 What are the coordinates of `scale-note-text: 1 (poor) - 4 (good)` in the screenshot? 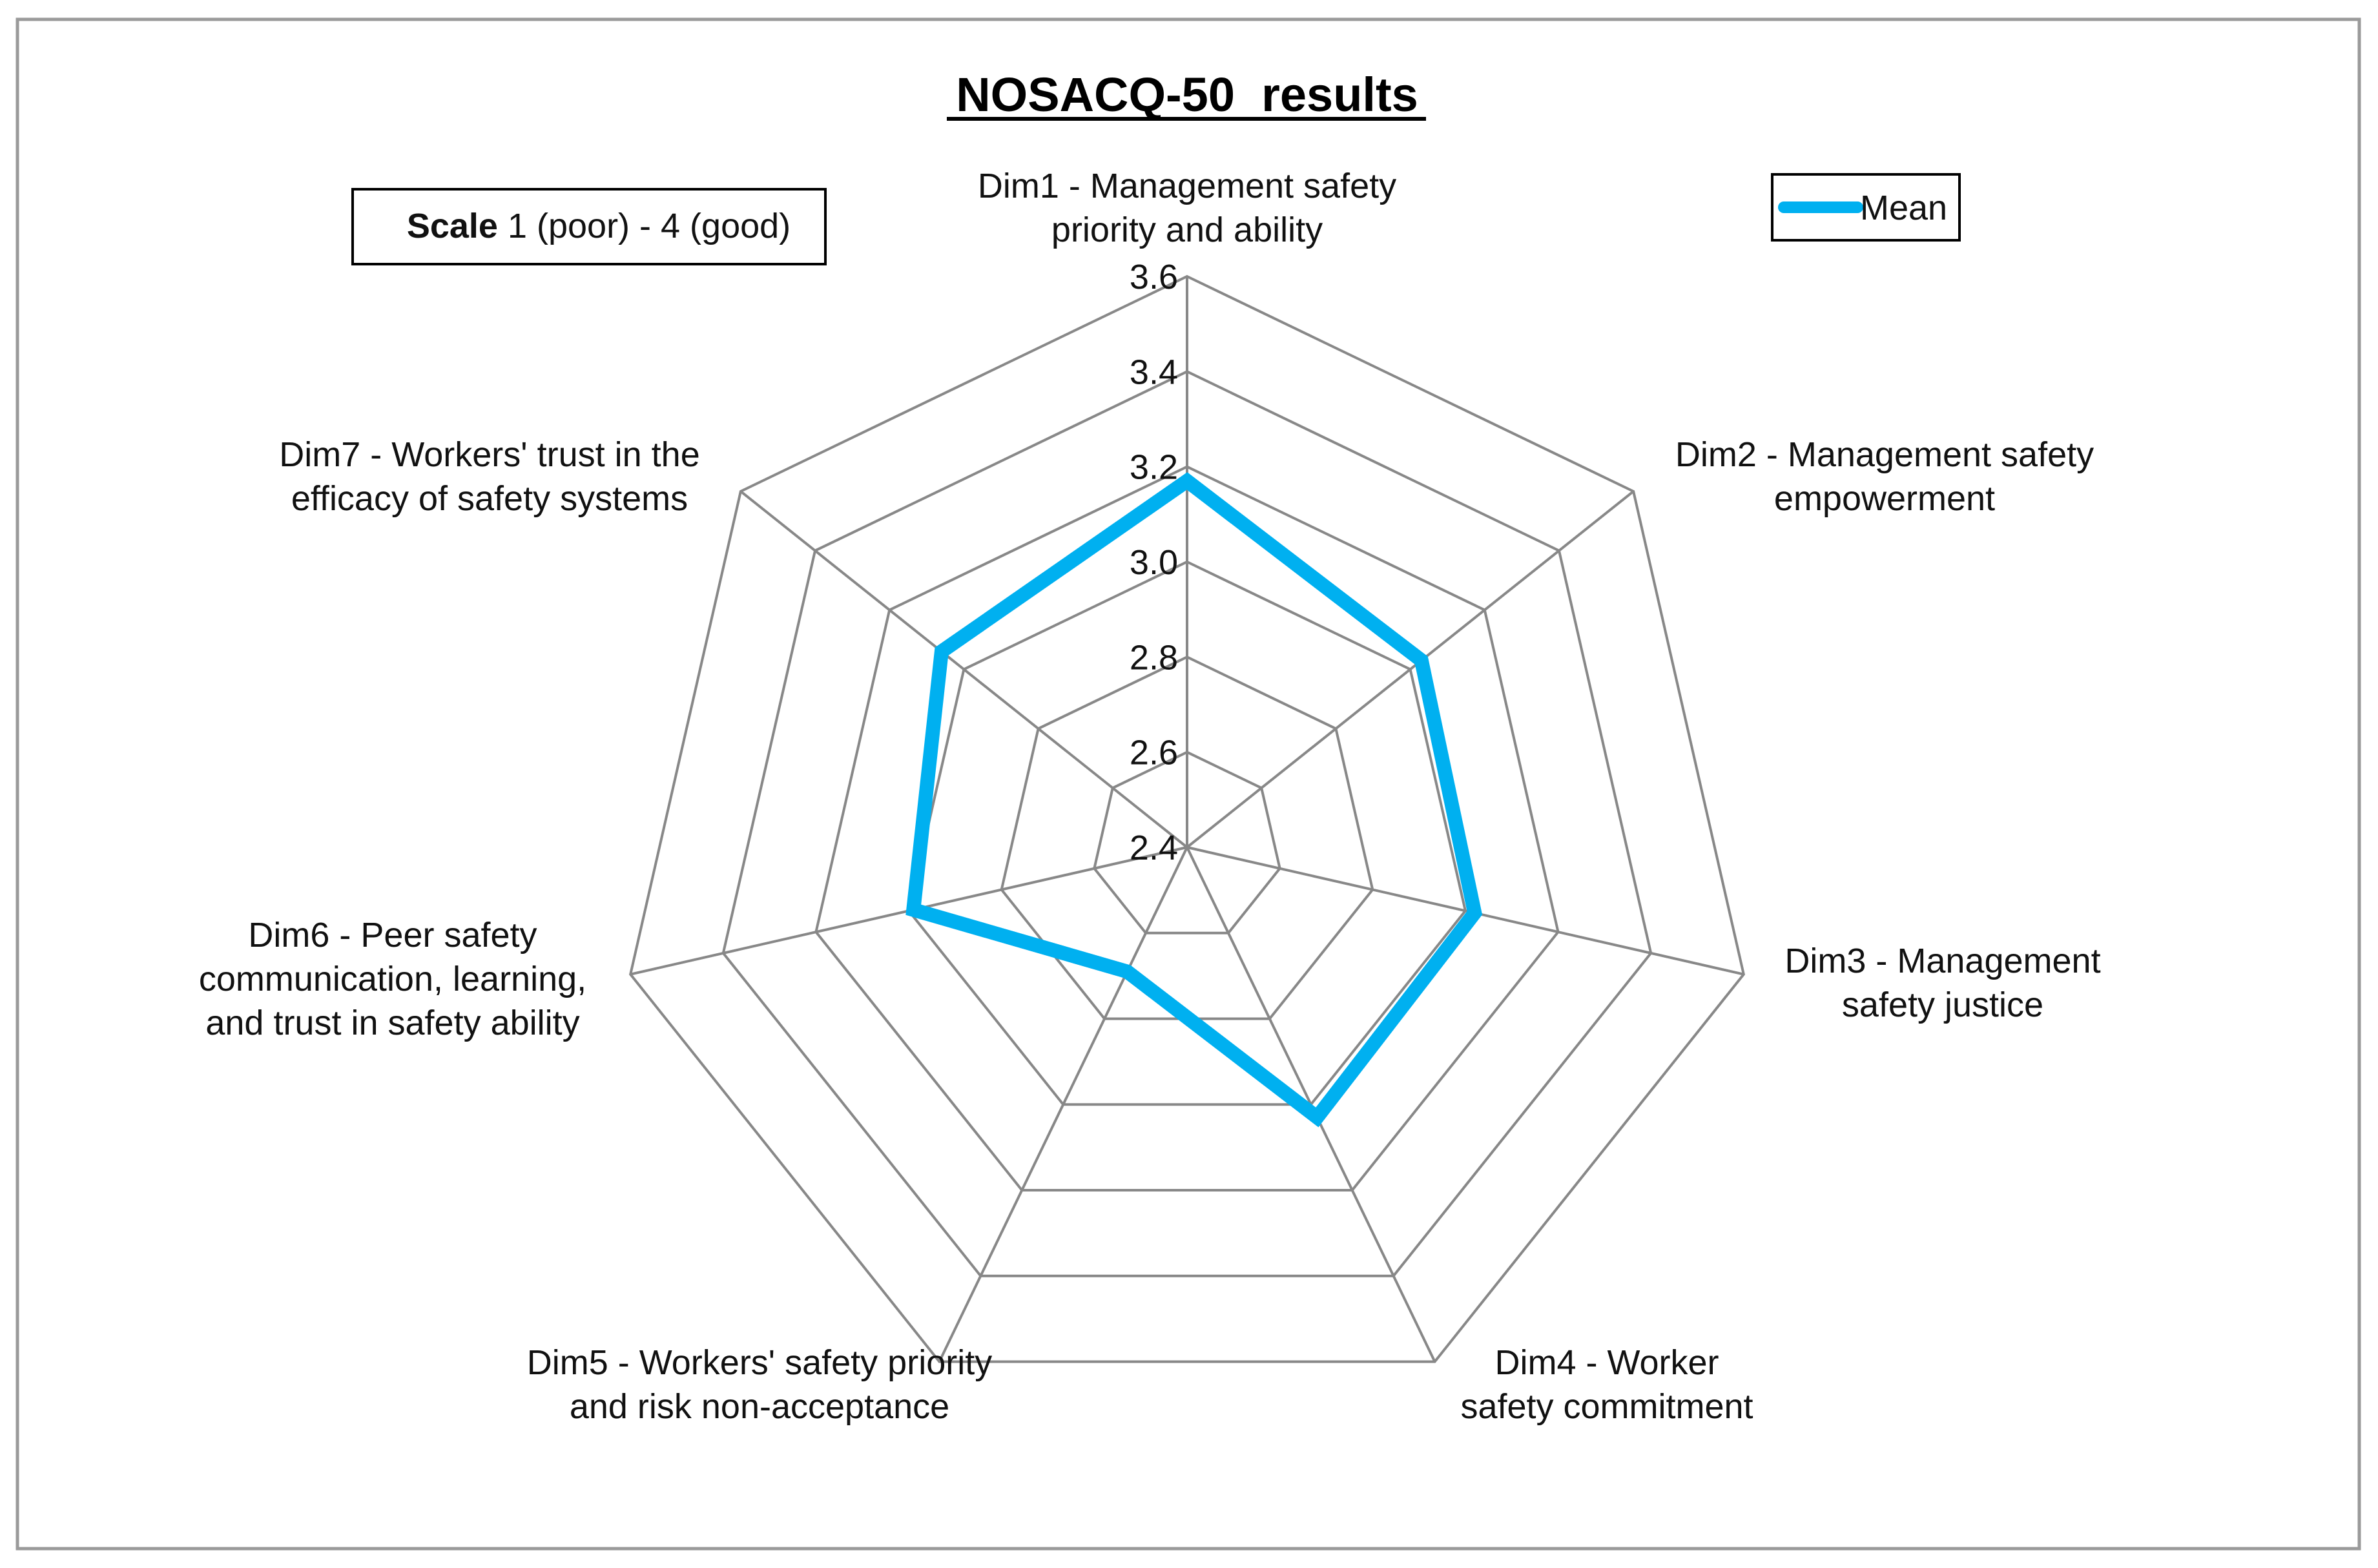 It's located at (644, 226).